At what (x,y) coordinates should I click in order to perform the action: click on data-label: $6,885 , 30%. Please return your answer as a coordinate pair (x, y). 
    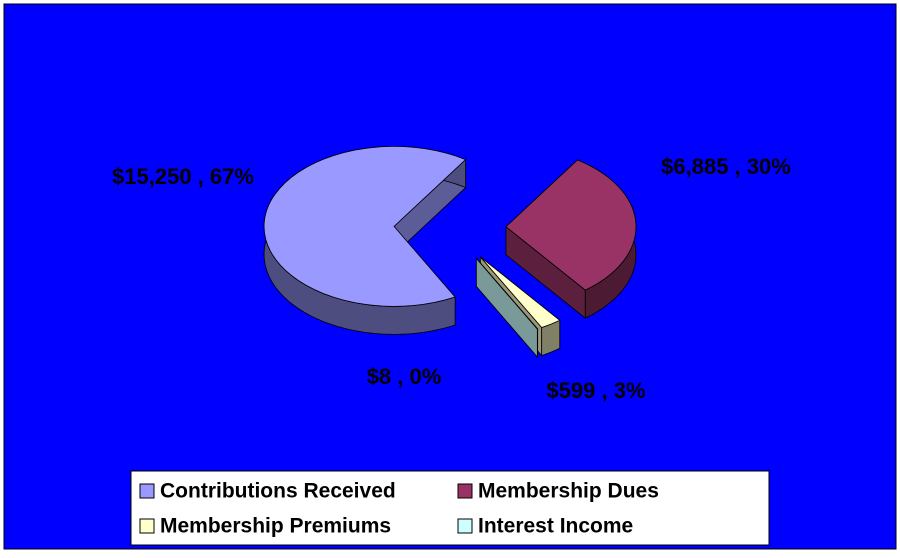
    Looking at the image, I should click on (726, 166).